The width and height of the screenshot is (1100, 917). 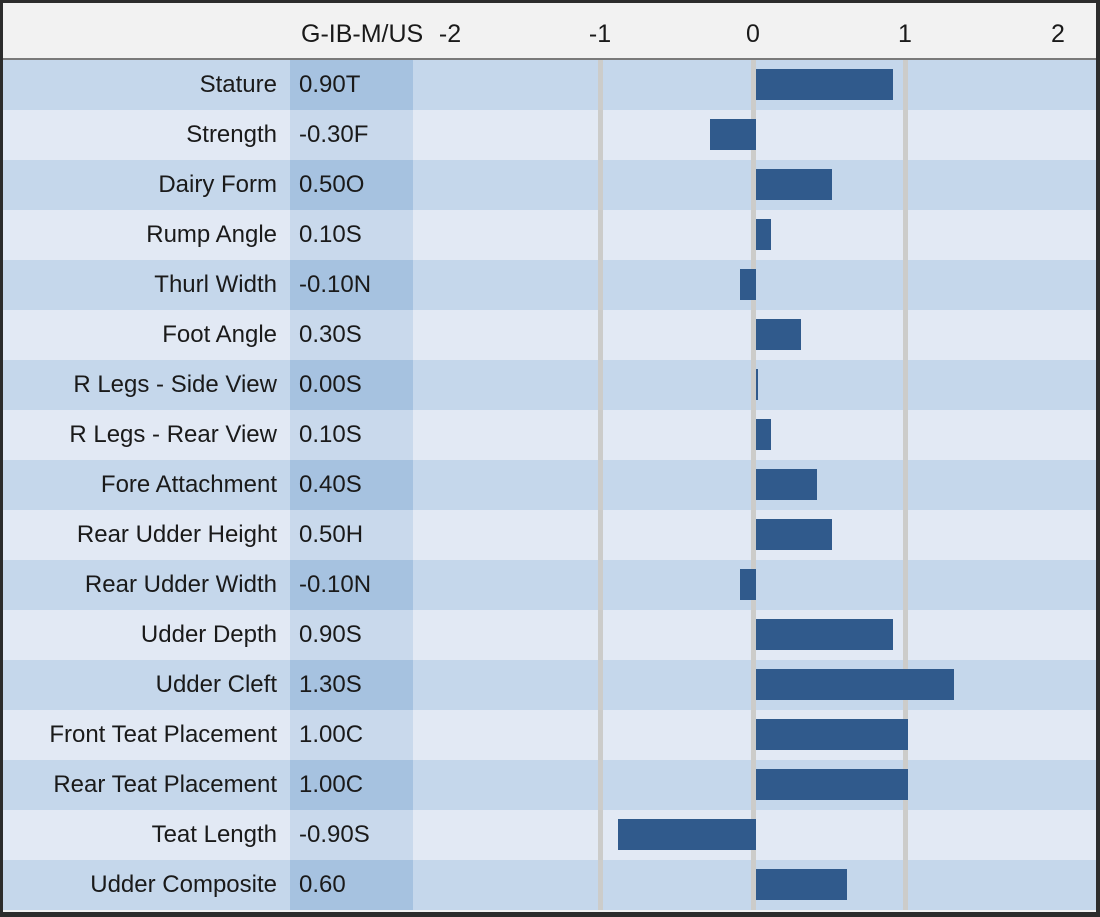 I want to click on trait-value-badge: 0.00S, so click(x=351, y=385).